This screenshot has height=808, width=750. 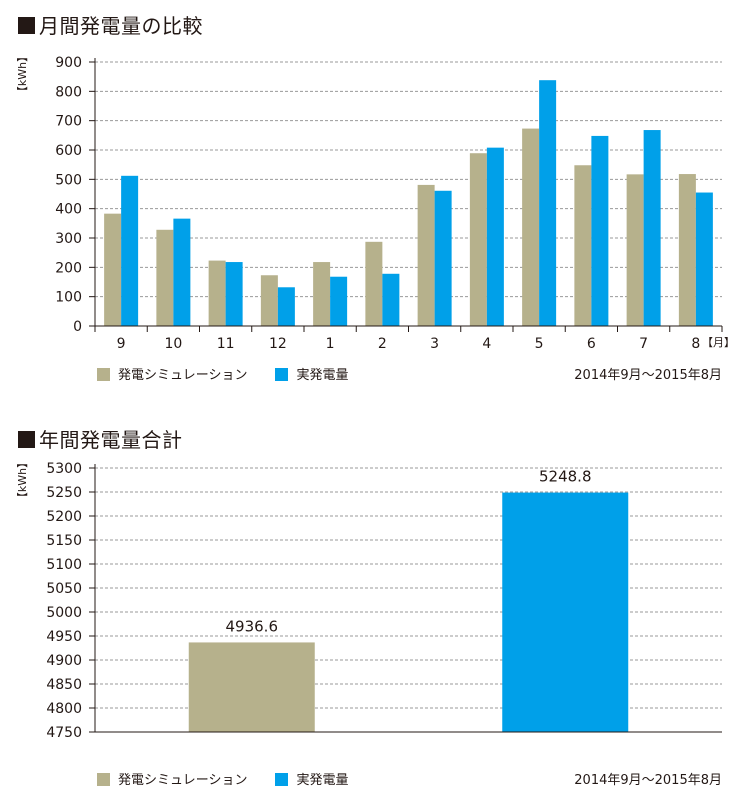 What do you see at coordinates (68, 63) in the screenshot?
I see `y-tick-label: 900` at bounding box center [68, 63].